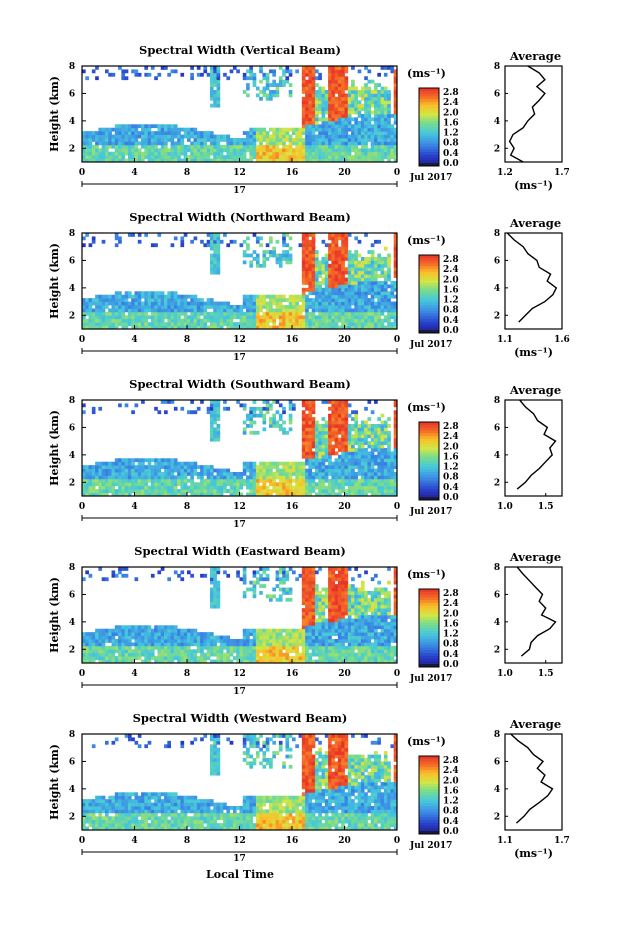 Image resolution: width=618 pixels, height=929 pixels. I want to click on colorbar-tick-label: 2.4, so click(451, 437).